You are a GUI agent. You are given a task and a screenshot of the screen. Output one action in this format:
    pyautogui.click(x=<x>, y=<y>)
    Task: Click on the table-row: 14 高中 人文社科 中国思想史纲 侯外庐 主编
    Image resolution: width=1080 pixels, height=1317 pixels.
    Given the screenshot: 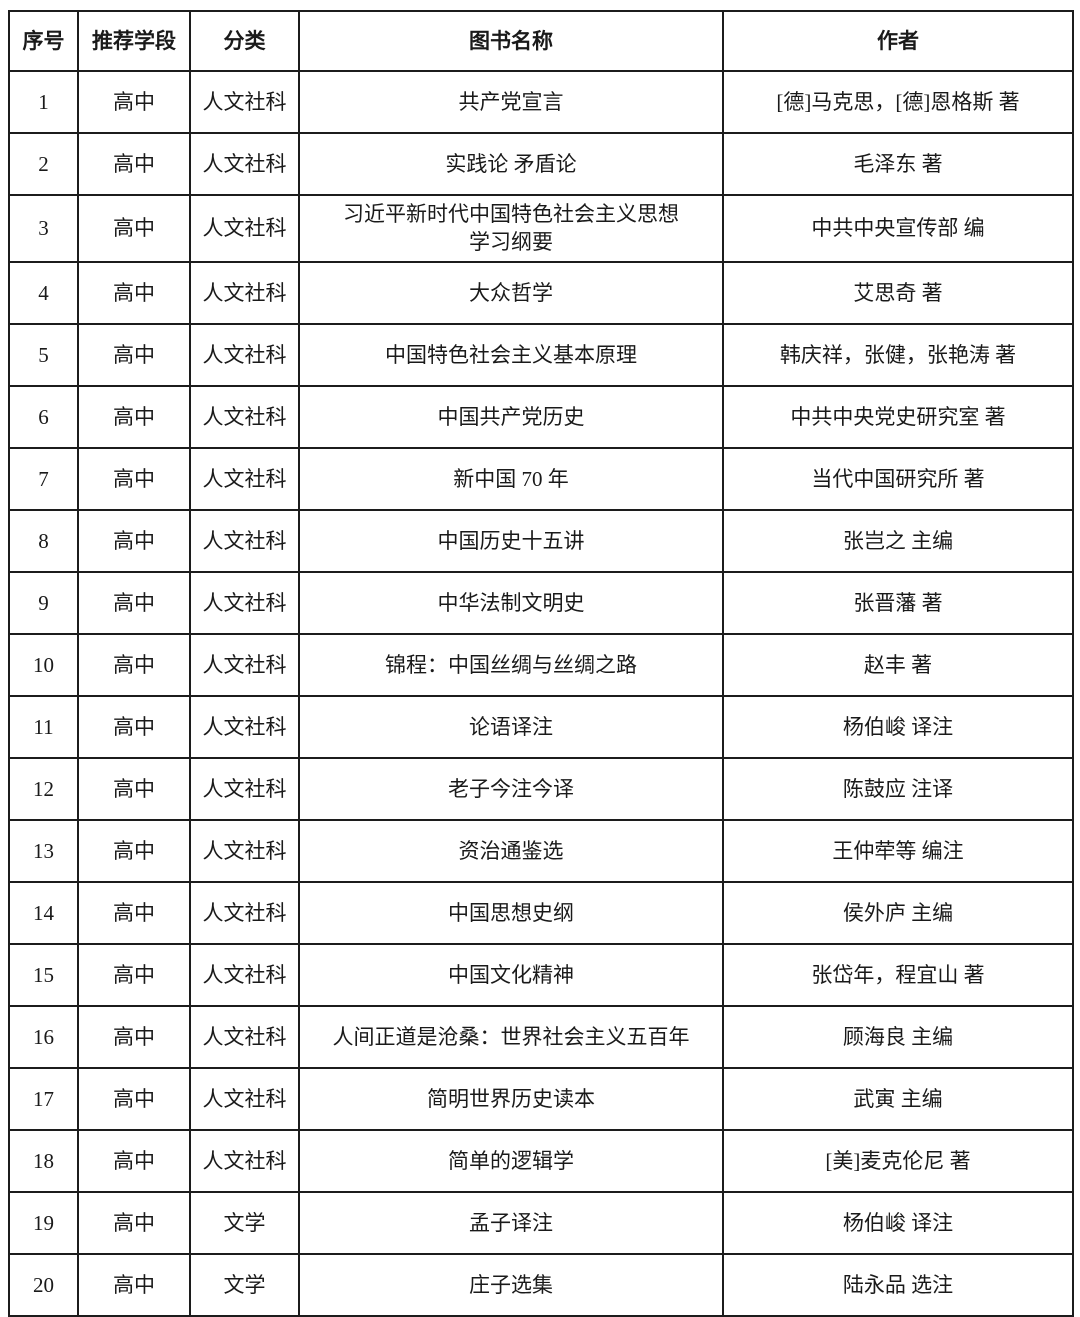 What is the action you would take?
    pyautogui.click(x=541, y=912)
    